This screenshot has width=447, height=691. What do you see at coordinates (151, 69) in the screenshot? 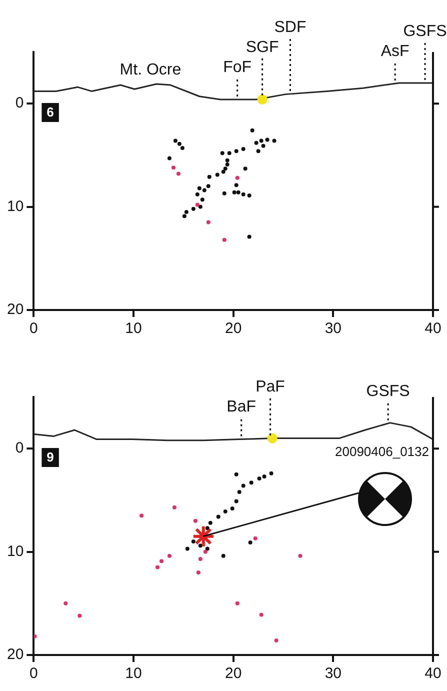
I see `annotation: Mt. Ocre` at bounding box center [151, 69].